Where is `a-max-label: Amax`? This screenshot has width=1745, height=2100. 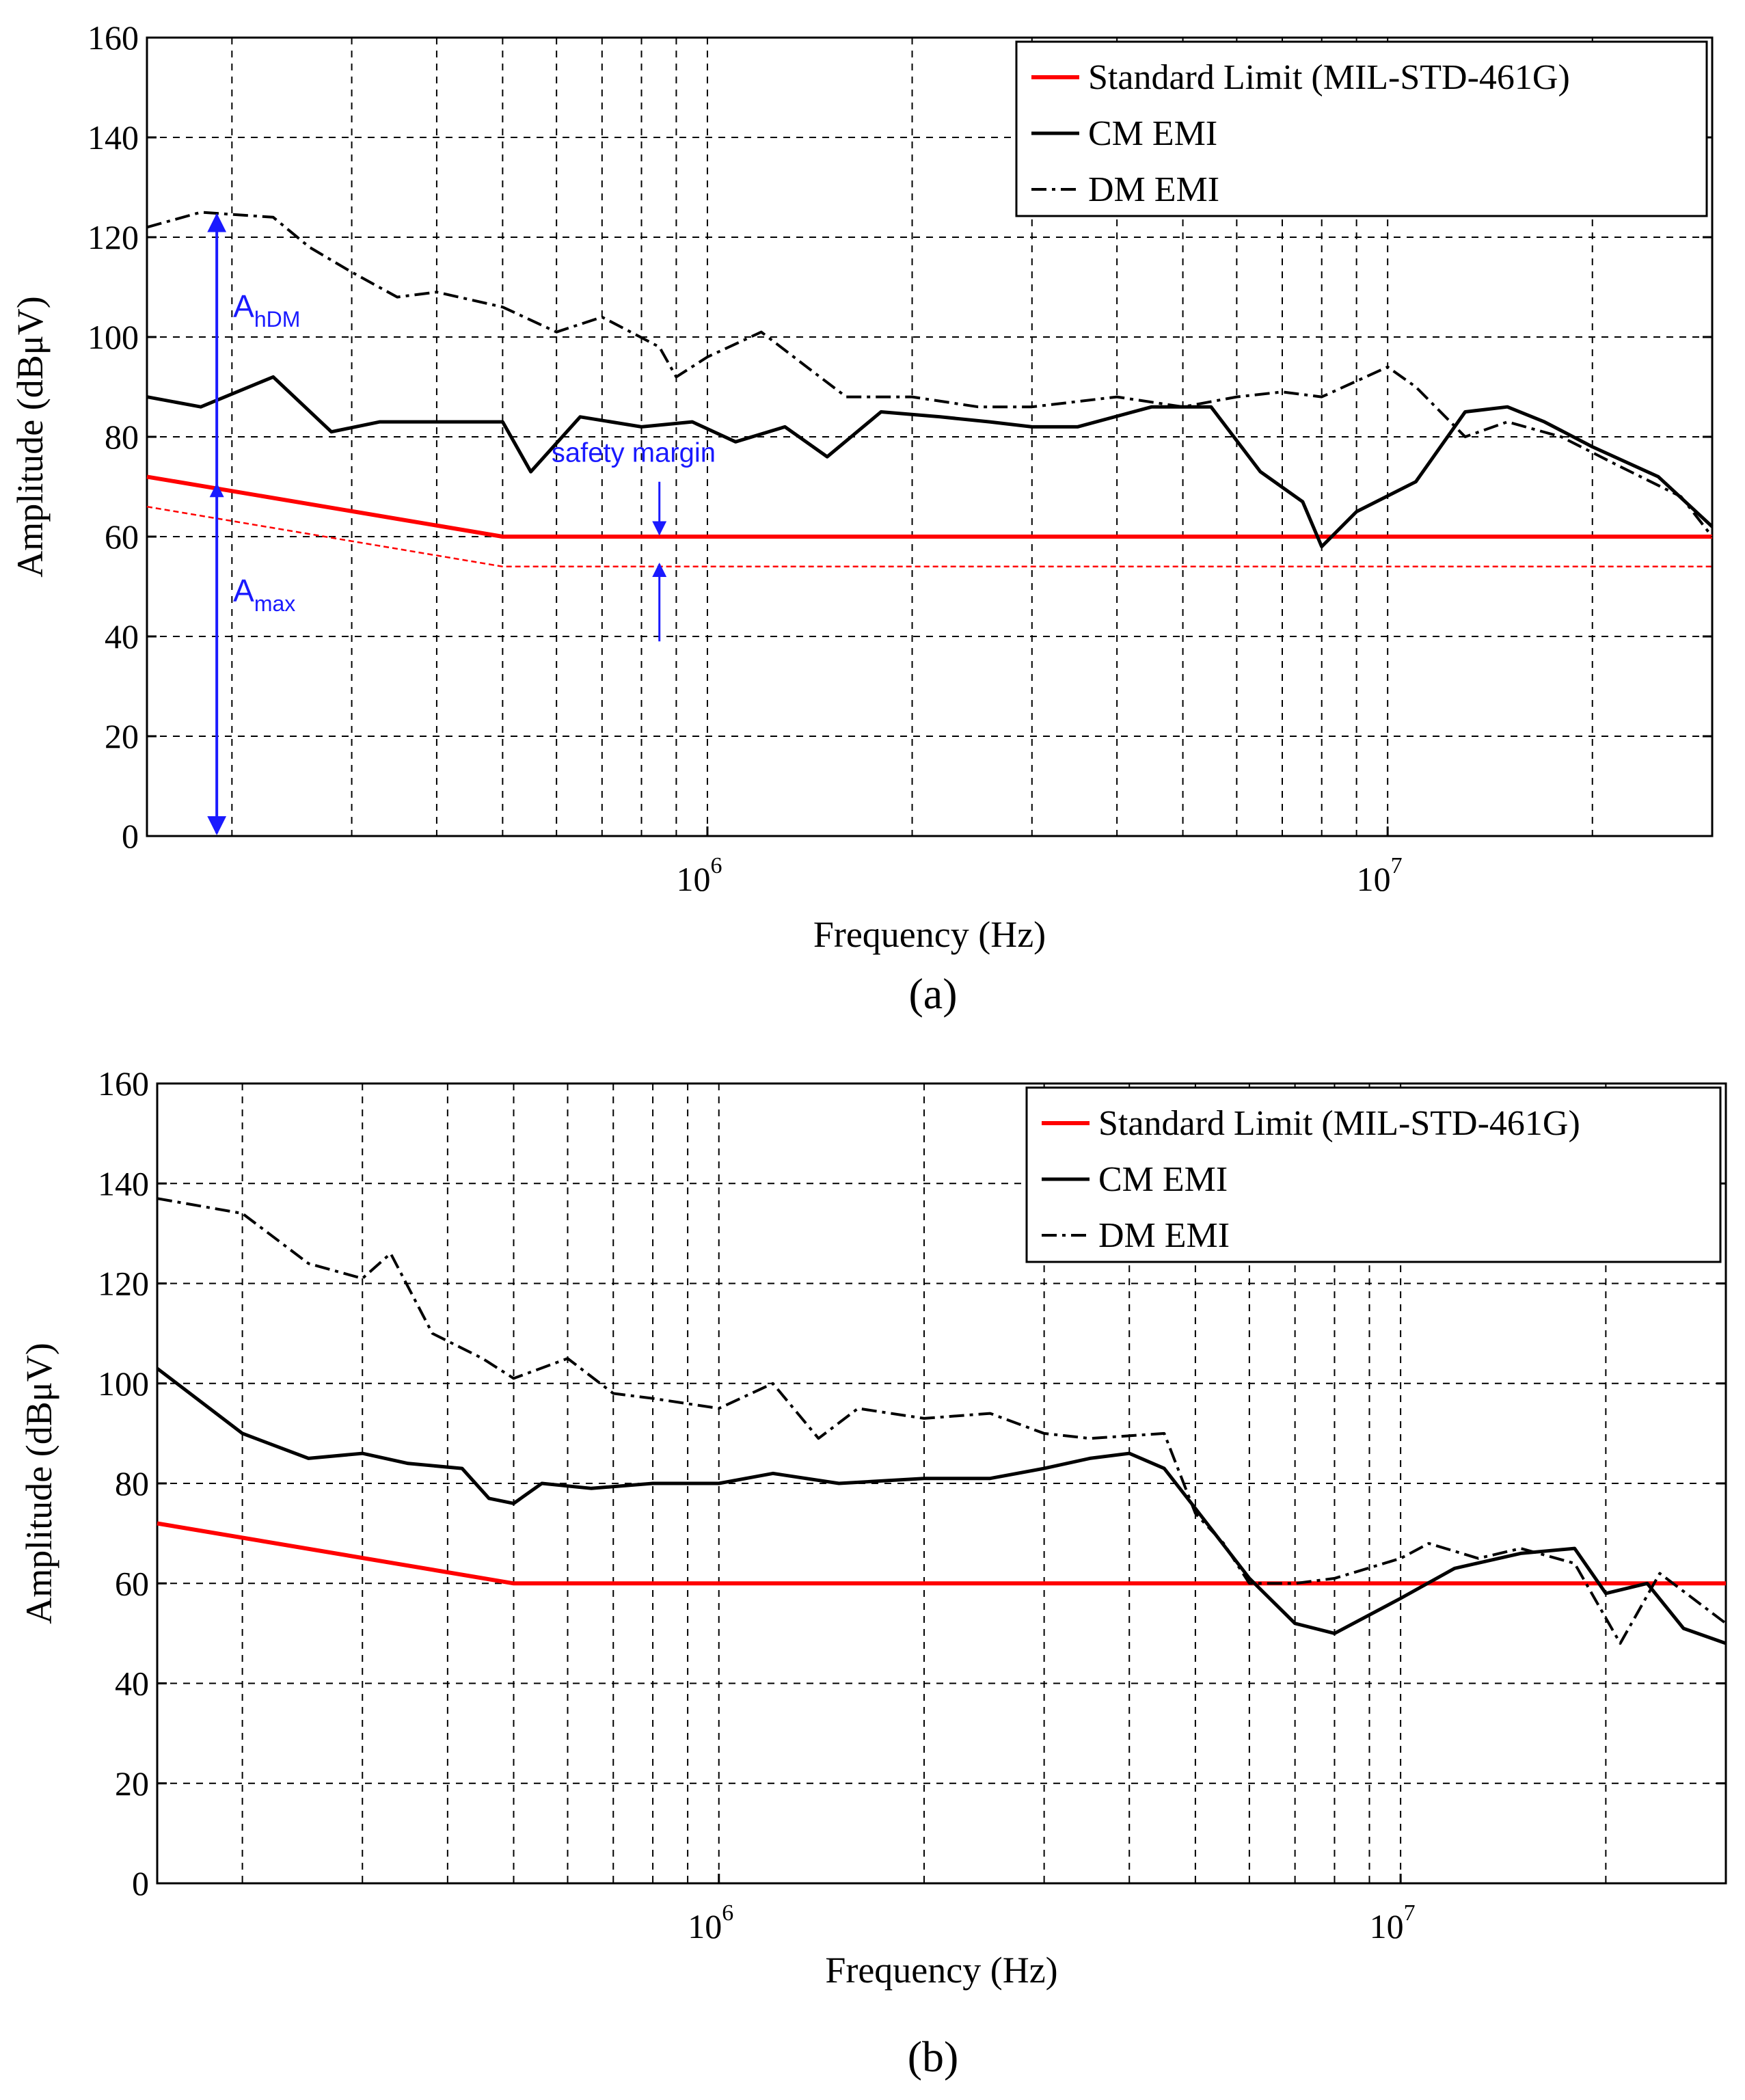
a-max-label: Amax is located at coordinates (264, 594).